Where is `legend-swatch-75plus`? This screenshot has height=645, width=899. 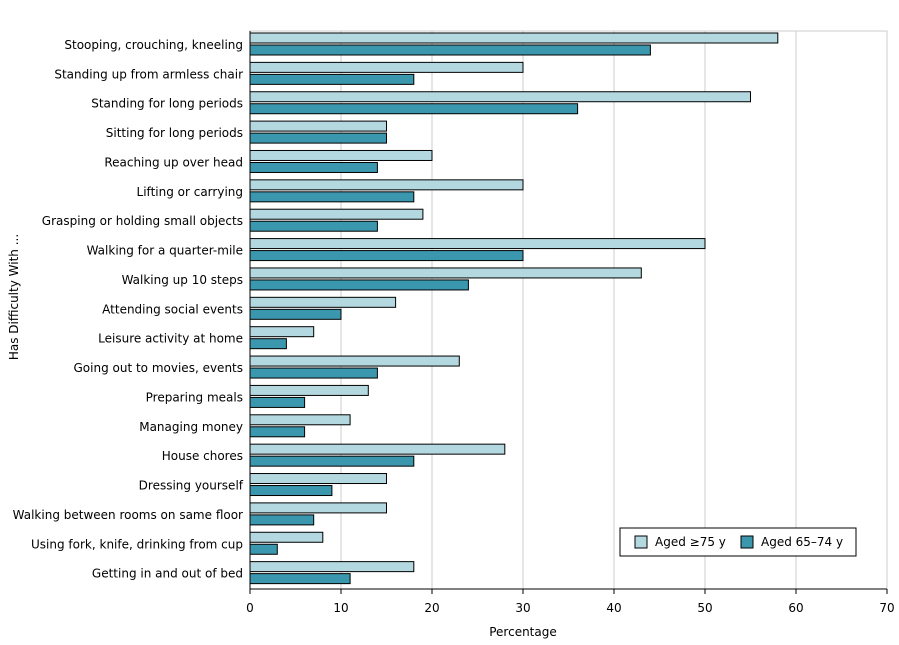
legend-swatch-75plus is located at coordinates (641, 542).